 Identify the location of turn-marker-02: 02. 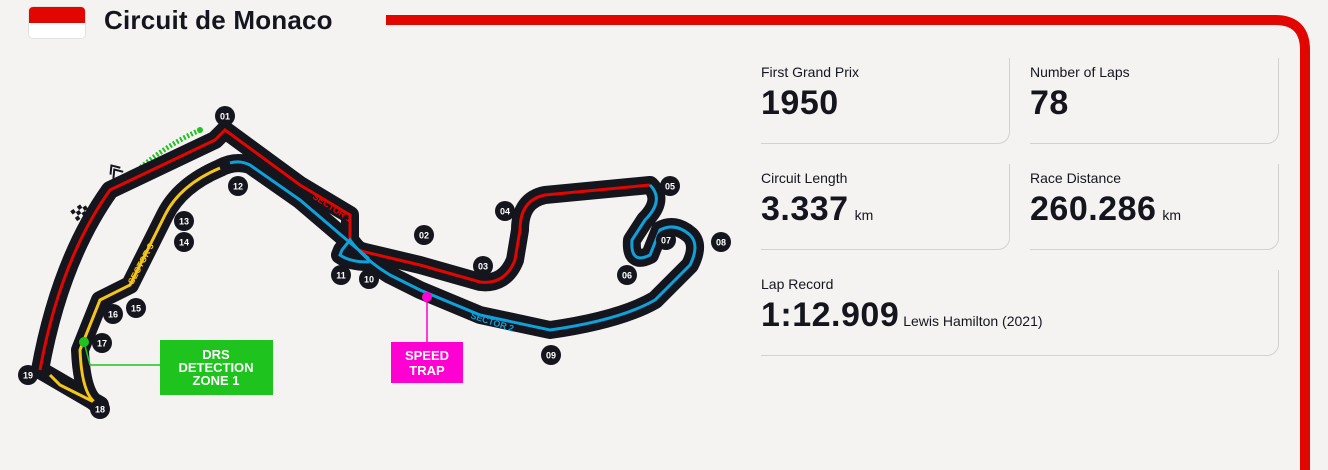
(424, 235).